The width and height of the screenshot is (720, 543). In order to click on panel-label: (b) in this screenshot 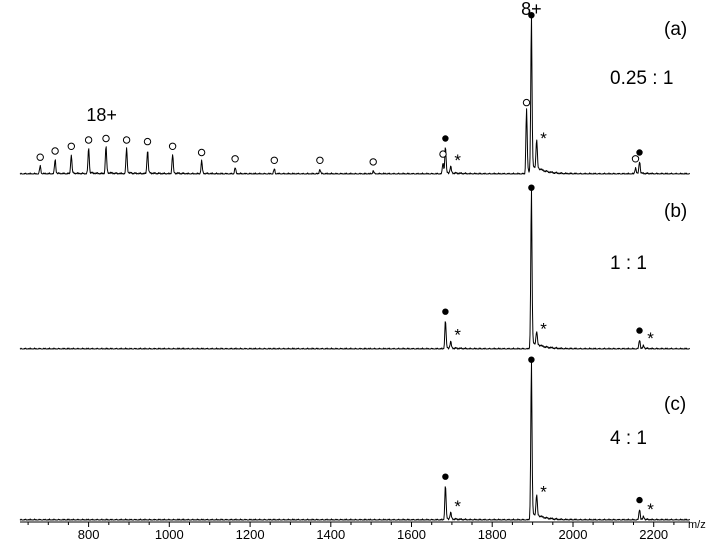, I will do `click(675, 211)`.